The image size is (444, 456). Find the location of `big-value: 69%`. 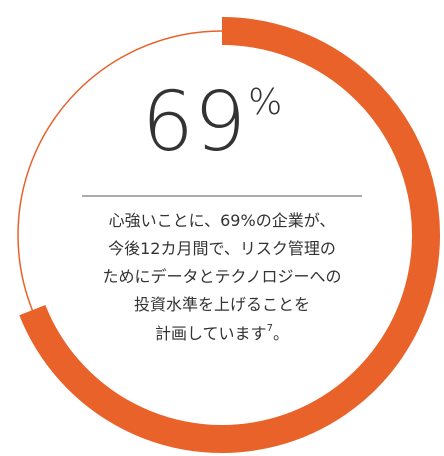

big-value: 69% is located at coordinates (212, 122).